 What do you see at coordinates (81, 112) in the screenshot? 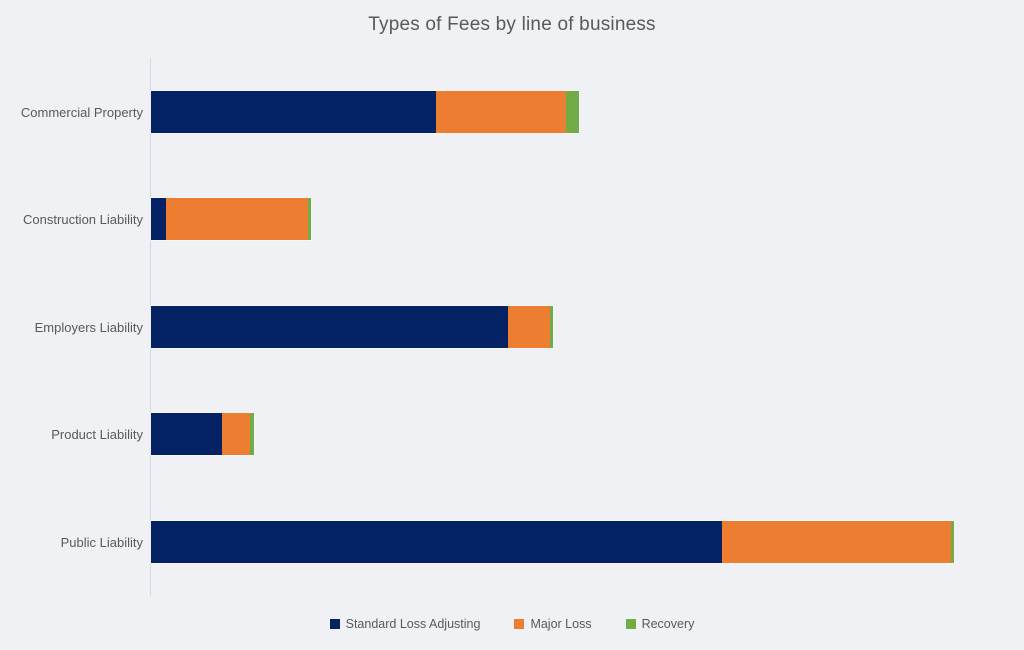
I see `category-label: Commercial Property` at bounding box center [81, 112].